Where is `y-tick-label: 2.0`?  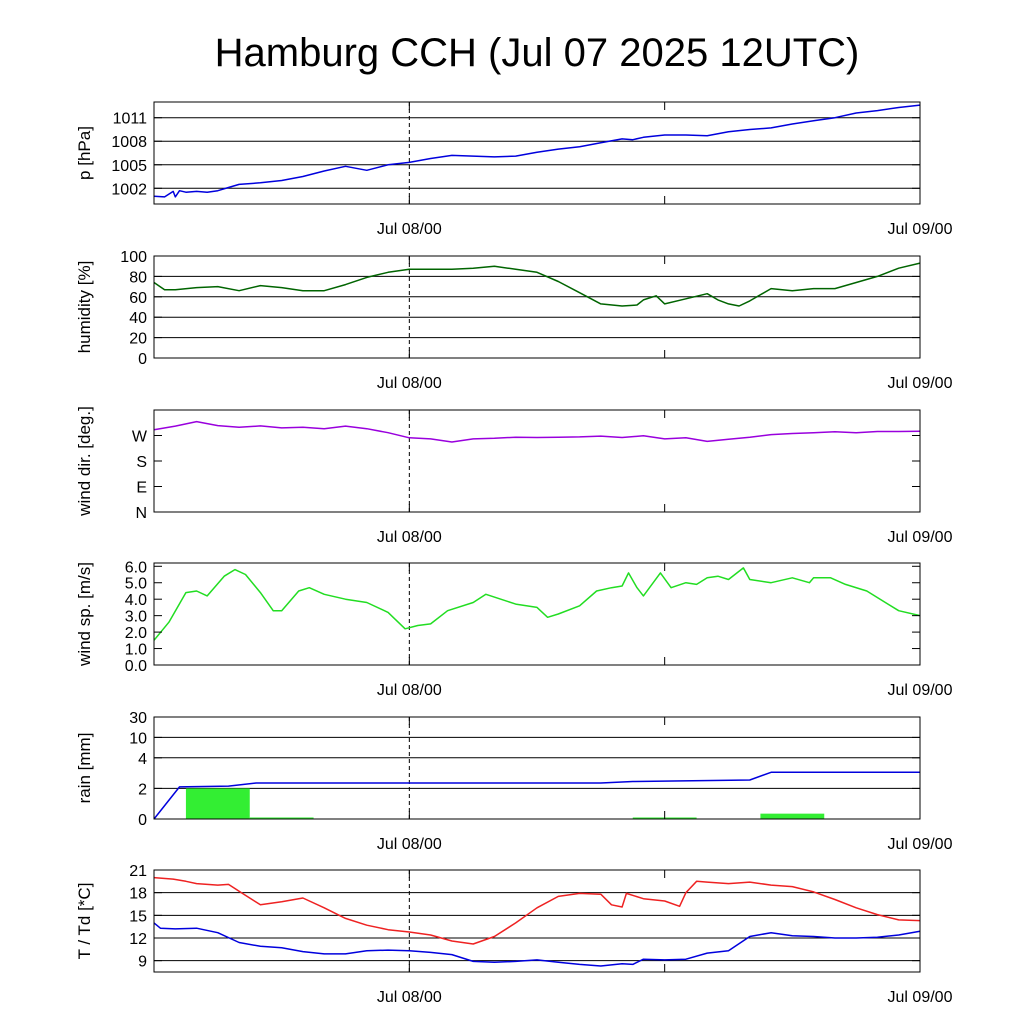 y-tick-label: 2.0 is located at coordinates (136, 633).